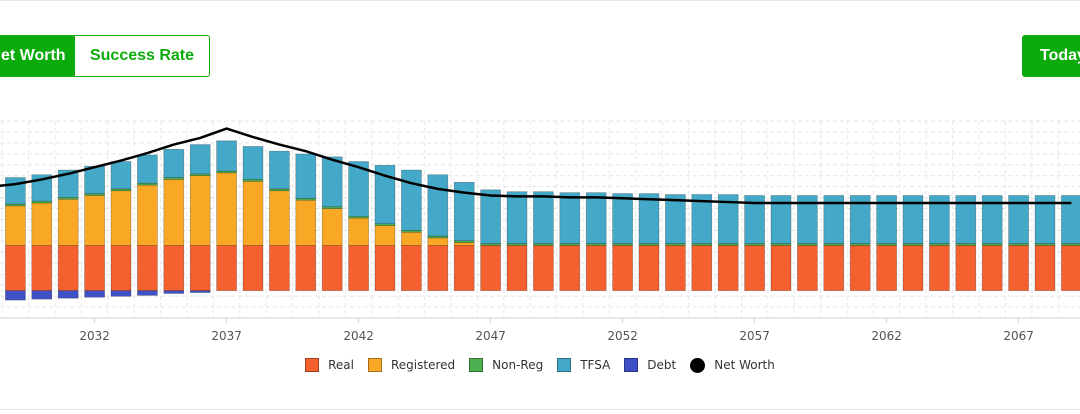  What do you see at coordinates (675, 219) in the screenshot?
I see `bar-tfsa-2054` at bounding box center [675, 219].